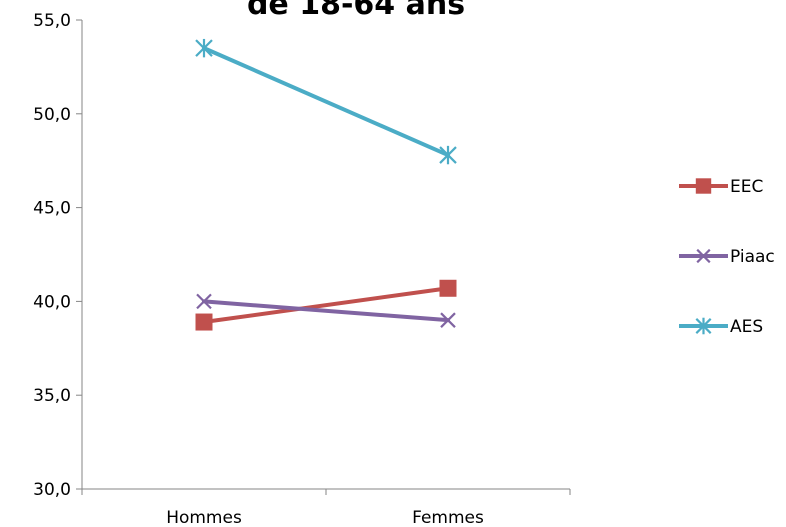 Image resolution: width=786 pixels, height=527 pixels. Describe the element at coordinates (52, 209) in the screenshot. I see `y-tick-label: 45,0` at that location.